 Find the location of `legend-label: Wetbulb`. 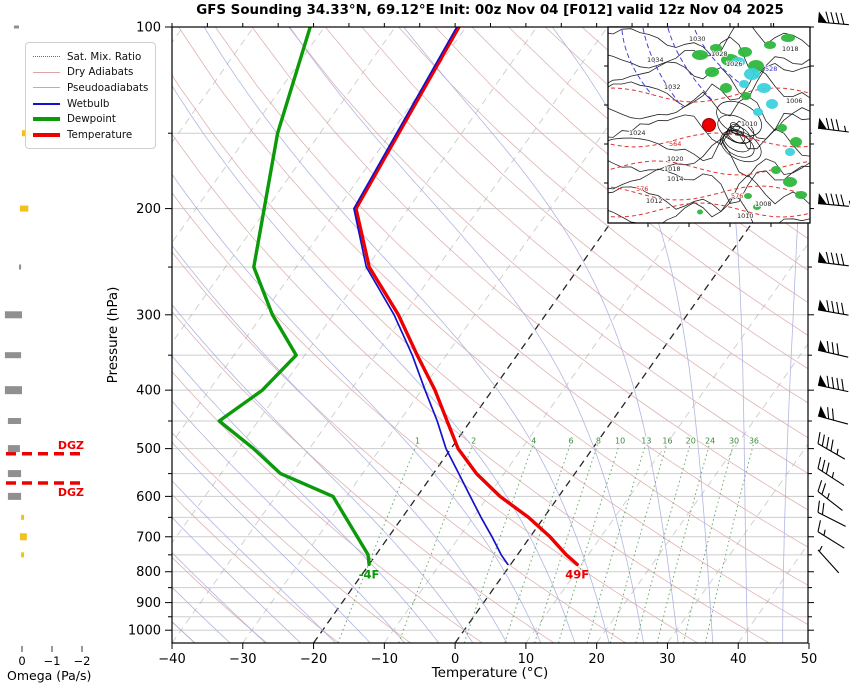

legend-label: Wetbulb is located at coordinates (88, 103).